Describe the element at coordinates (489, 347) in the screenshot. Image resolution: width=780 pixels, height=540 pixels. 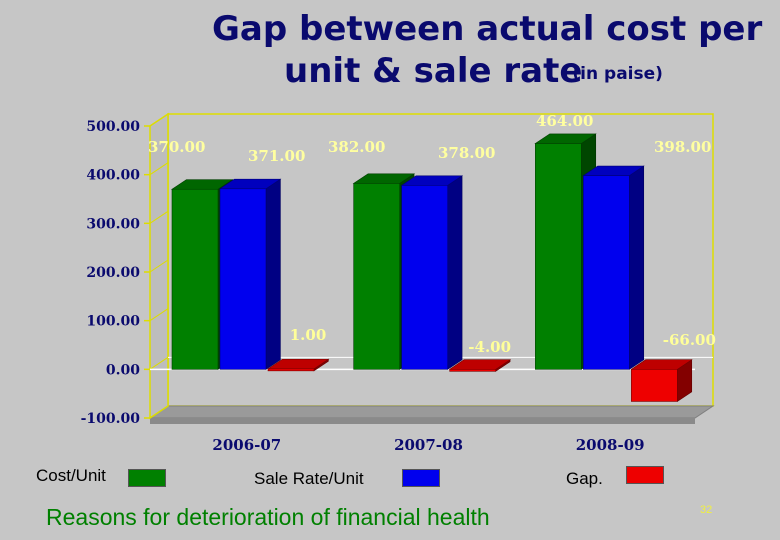
I see `data-label-gap-2007-08: -4.00` at that location.